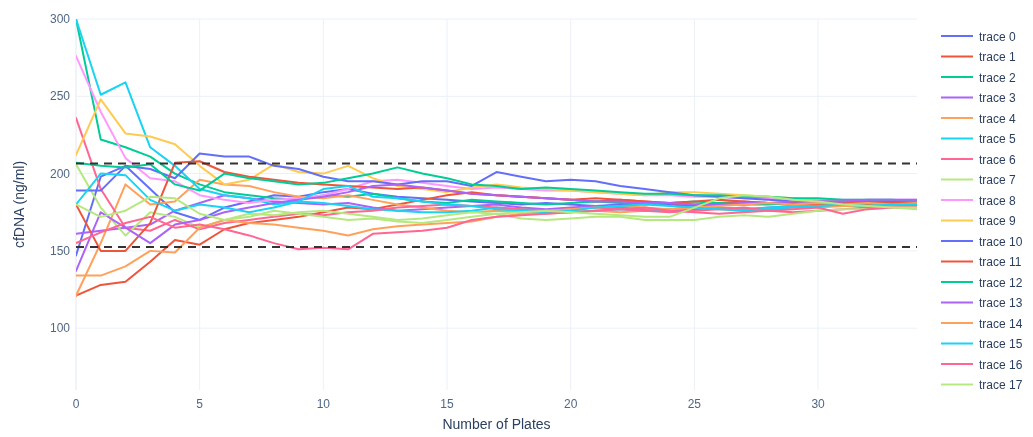 The image size is (1033, 437). I want to click on legend-label: trace 10, so click(1001, 241).